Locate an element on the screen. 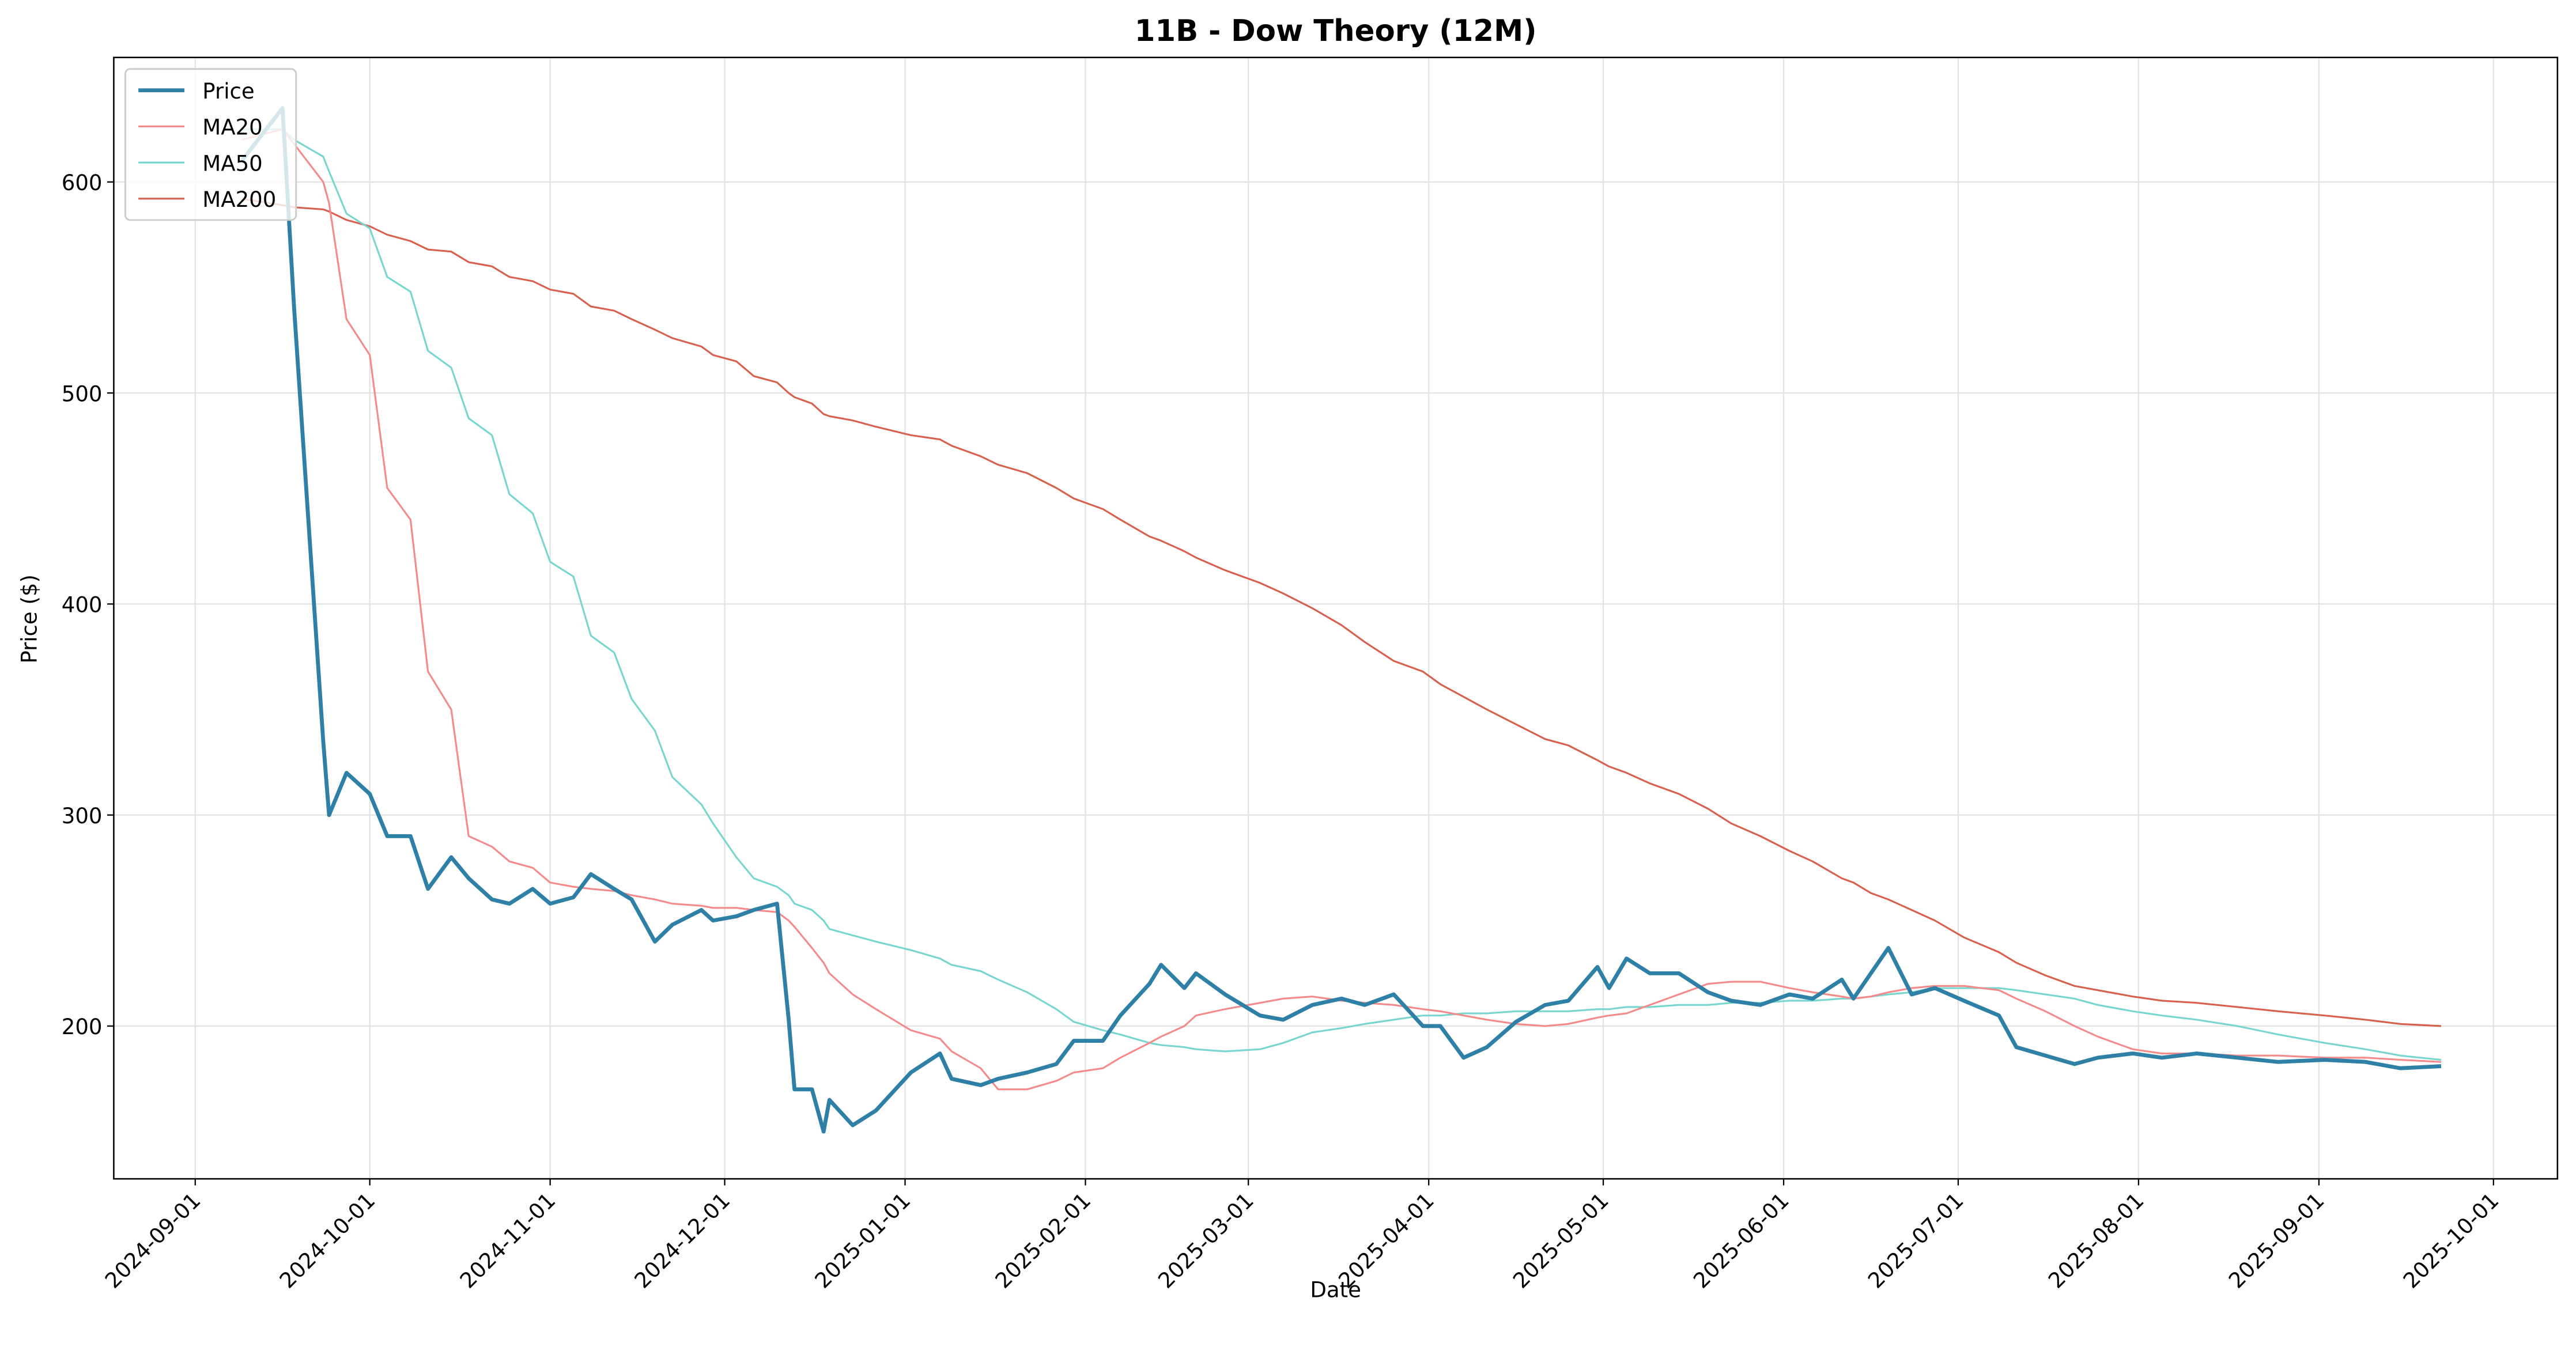 Image resolution: width=2576 pixels, height=1366 pixels. y-tick-label: 400 is located at coordinates (82, 605).